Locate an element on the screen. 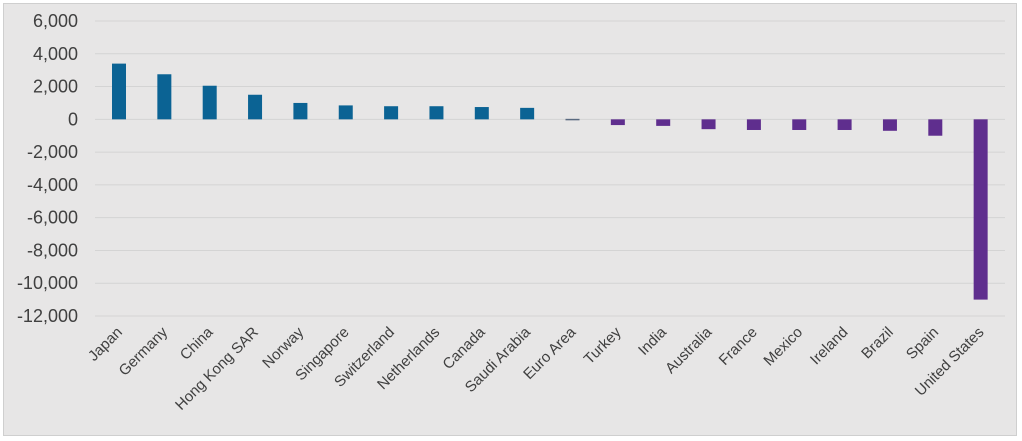  bar-singapore is located at coordinates (345, 112).